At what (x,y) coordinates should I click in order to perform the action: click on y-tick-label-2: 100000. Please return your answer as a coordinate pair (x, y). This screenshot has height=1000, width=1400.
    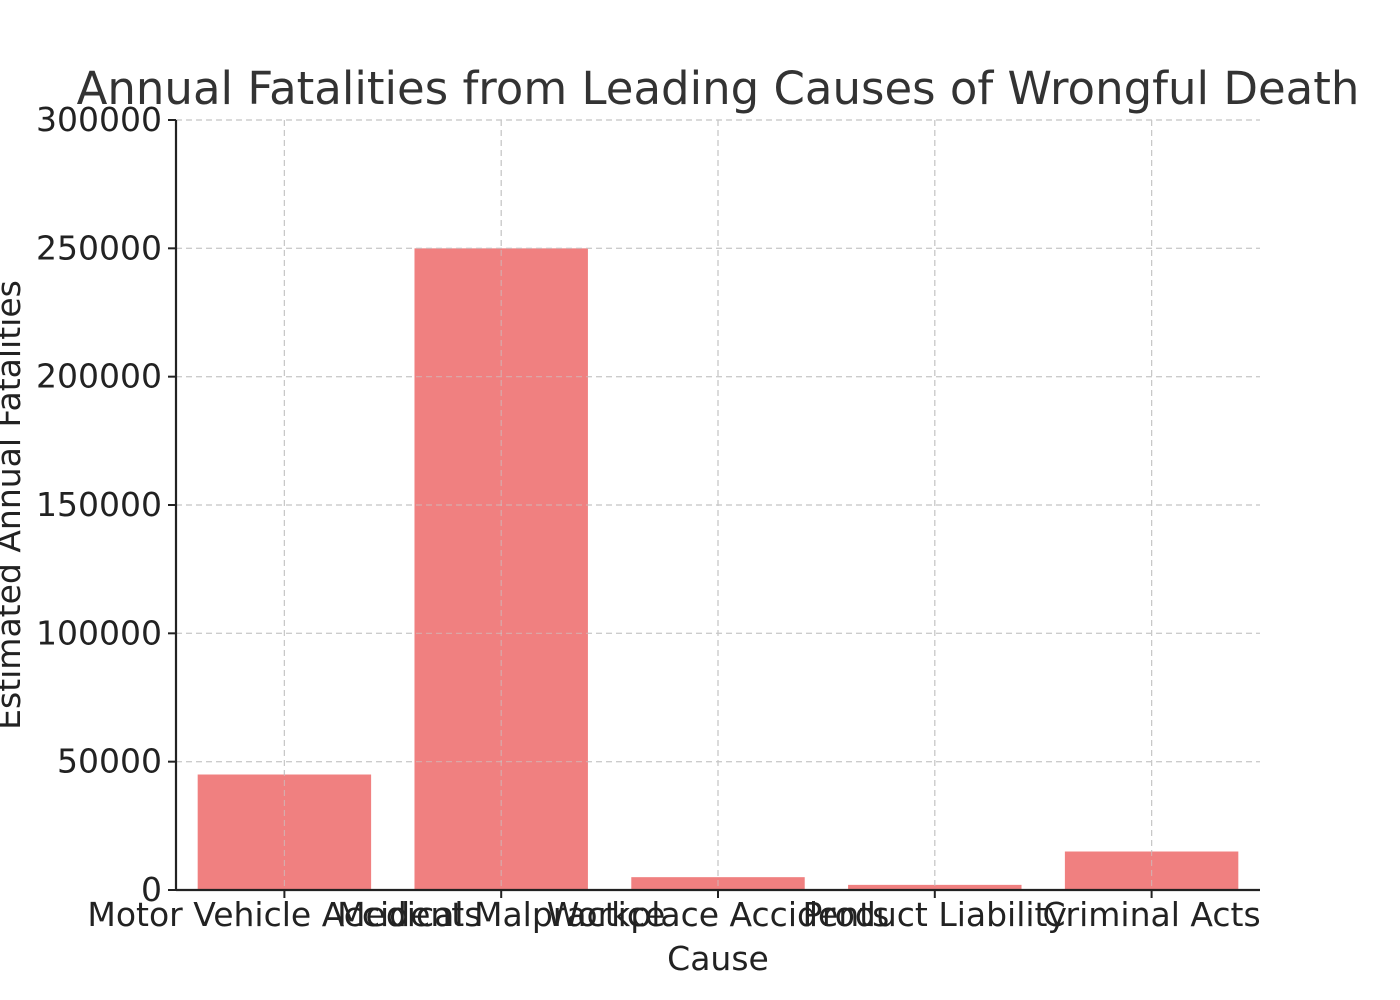
    Looking at the image, I should click on (99, 632).